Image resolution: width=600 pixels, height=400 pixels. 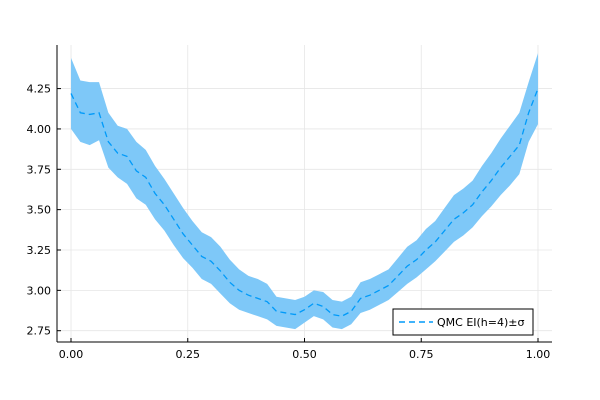 I want to click on legend-box, so click(x=463, y=322).